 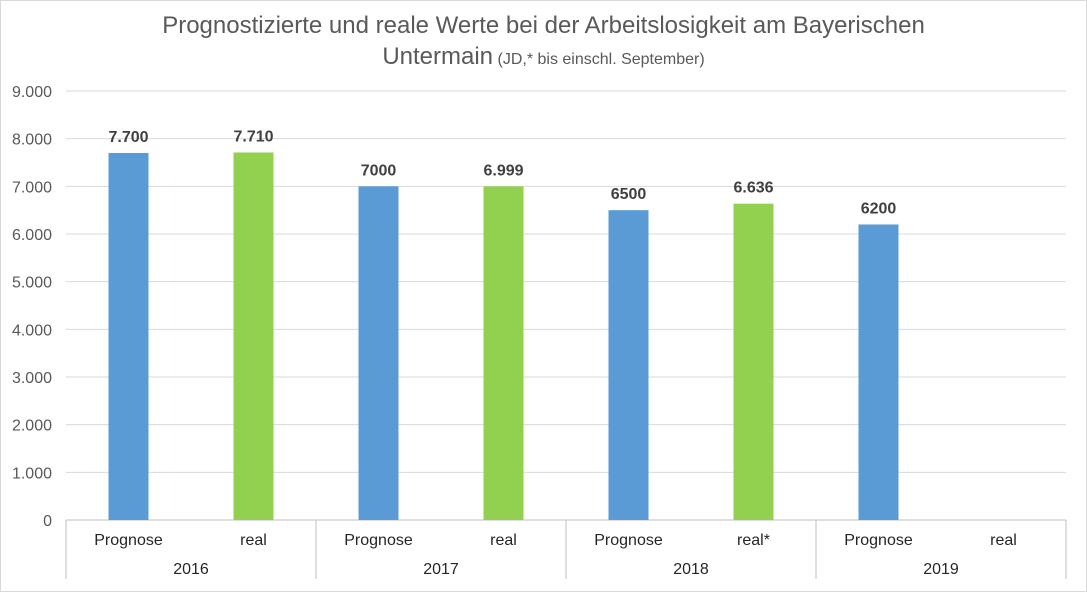 I want to click on data-label: 7.700, so click(x=128, y=137).